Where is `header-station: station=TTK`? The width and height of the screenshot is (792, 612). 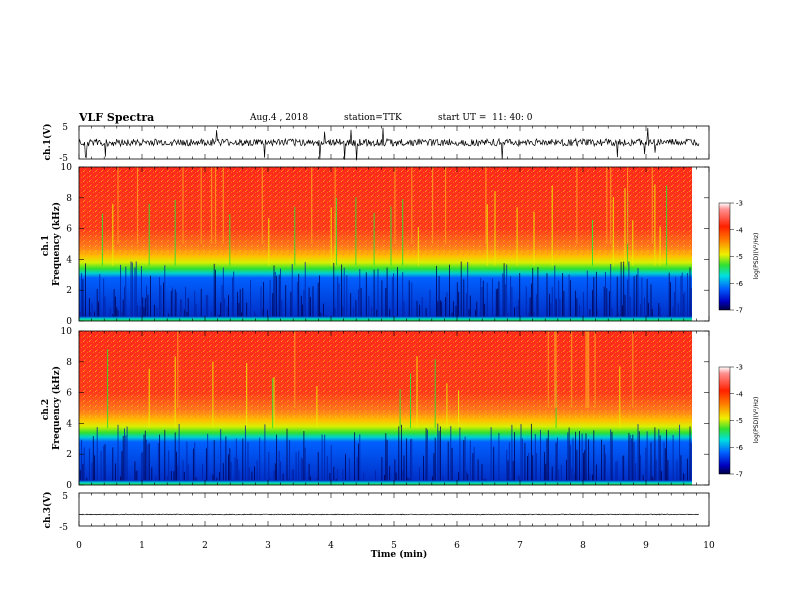
header-station: station=TTK is located at coordinates (373, 118).